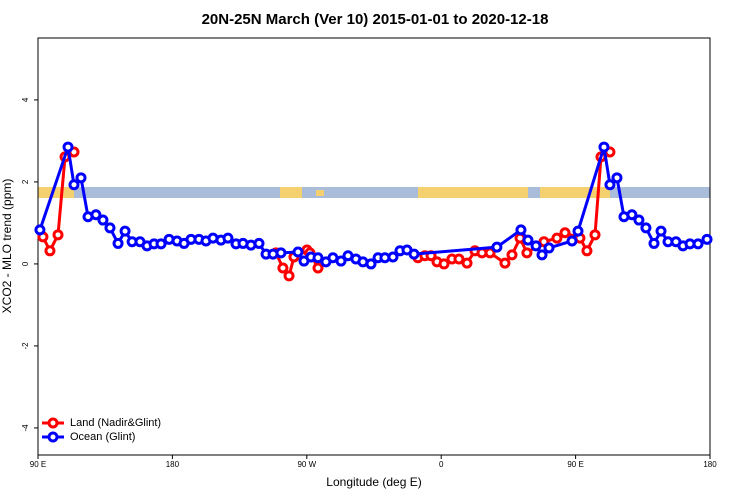 This screenshot has height=500, width=750. I want to click on map-strip, so click(374, 192).